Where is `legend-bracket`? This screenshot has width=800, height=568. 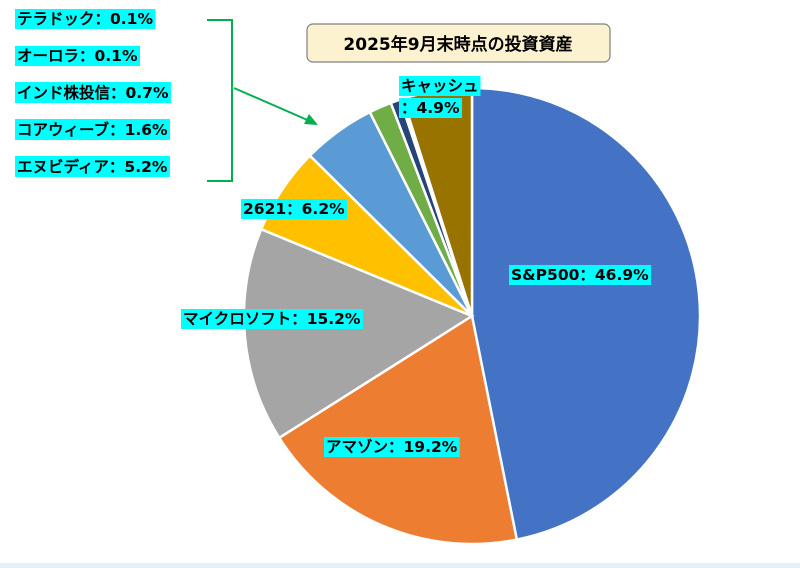
legend-bracket is located at coordinates (262, 100).